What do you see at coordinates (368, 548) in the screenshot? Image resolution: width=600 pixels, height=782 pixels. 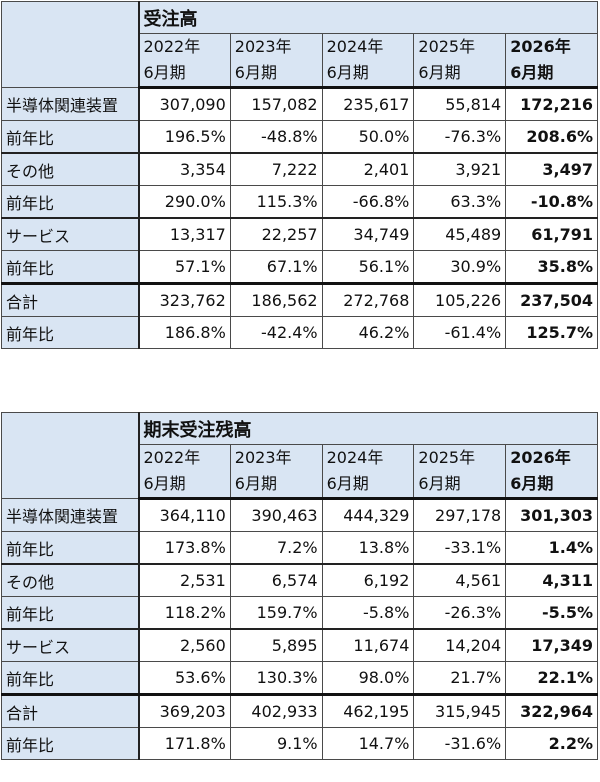 I see `cell-value: 13.8%` at bounding box center [368, 548].